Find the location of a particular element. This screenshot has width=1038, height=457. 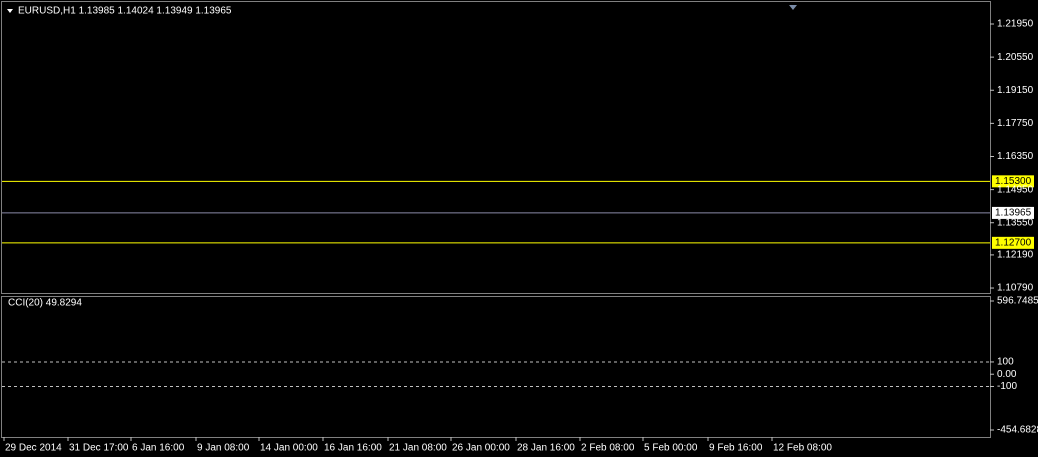

x-tick-label: 31 Dec 17:00 is located at coordinates (99, 448).